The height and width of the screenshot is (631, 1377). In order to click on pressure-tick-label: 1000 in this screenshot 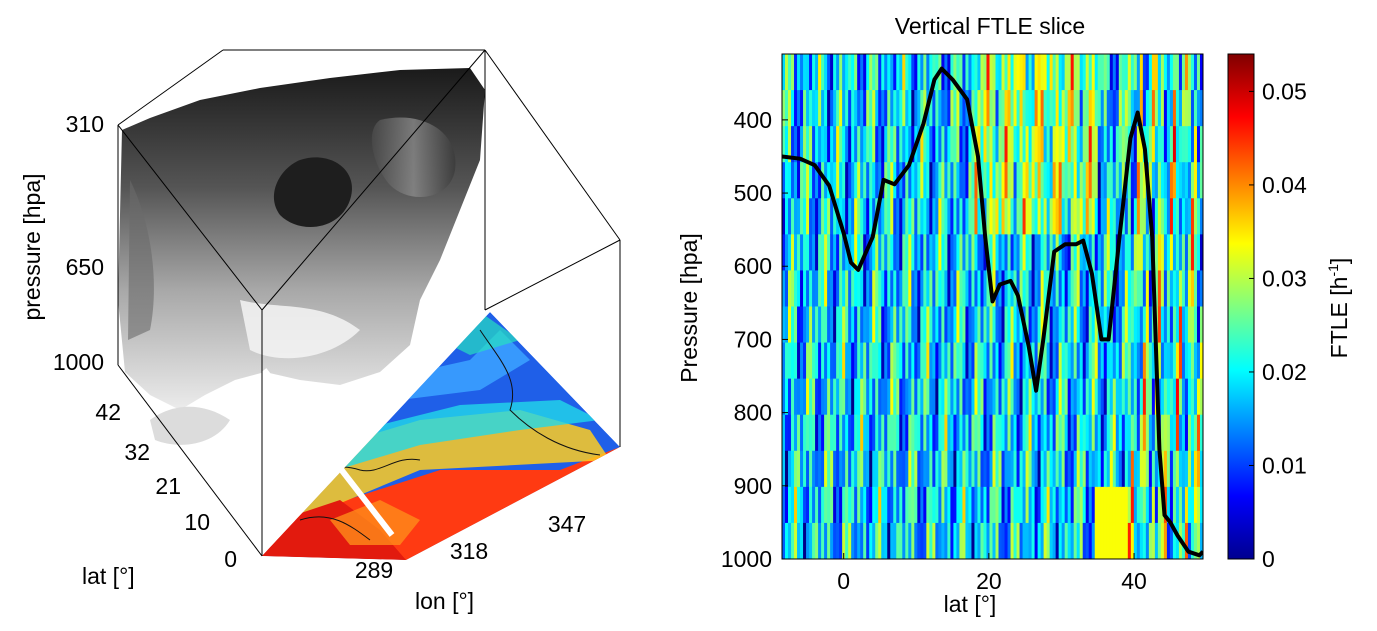, I will do `click(78, 362)`.